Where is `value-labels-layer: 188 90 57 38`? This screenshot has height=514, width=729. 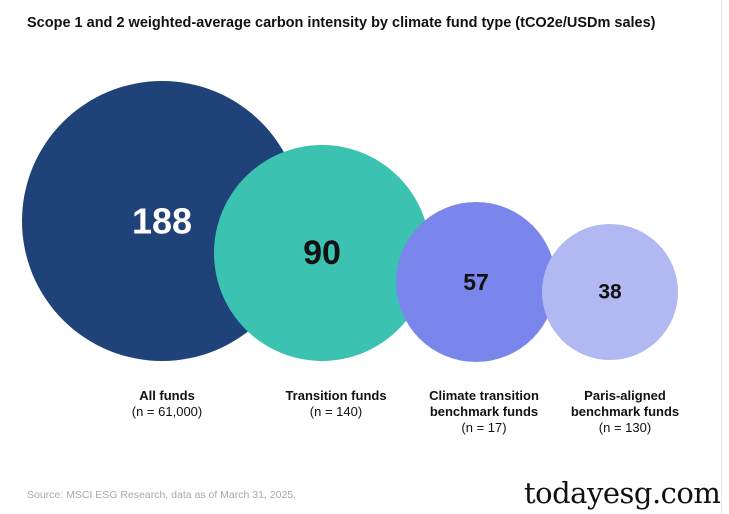 value-labels-layer: 188 90 57 38 is located at coordinates (377, 252).